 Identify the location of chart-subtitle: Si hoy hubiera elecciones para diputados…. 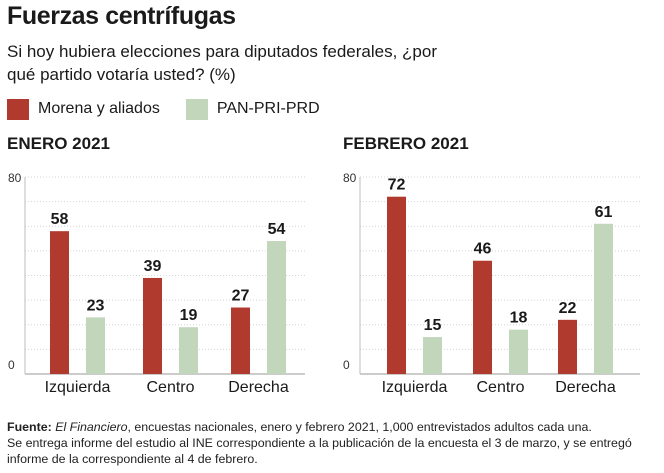
(222, 63).